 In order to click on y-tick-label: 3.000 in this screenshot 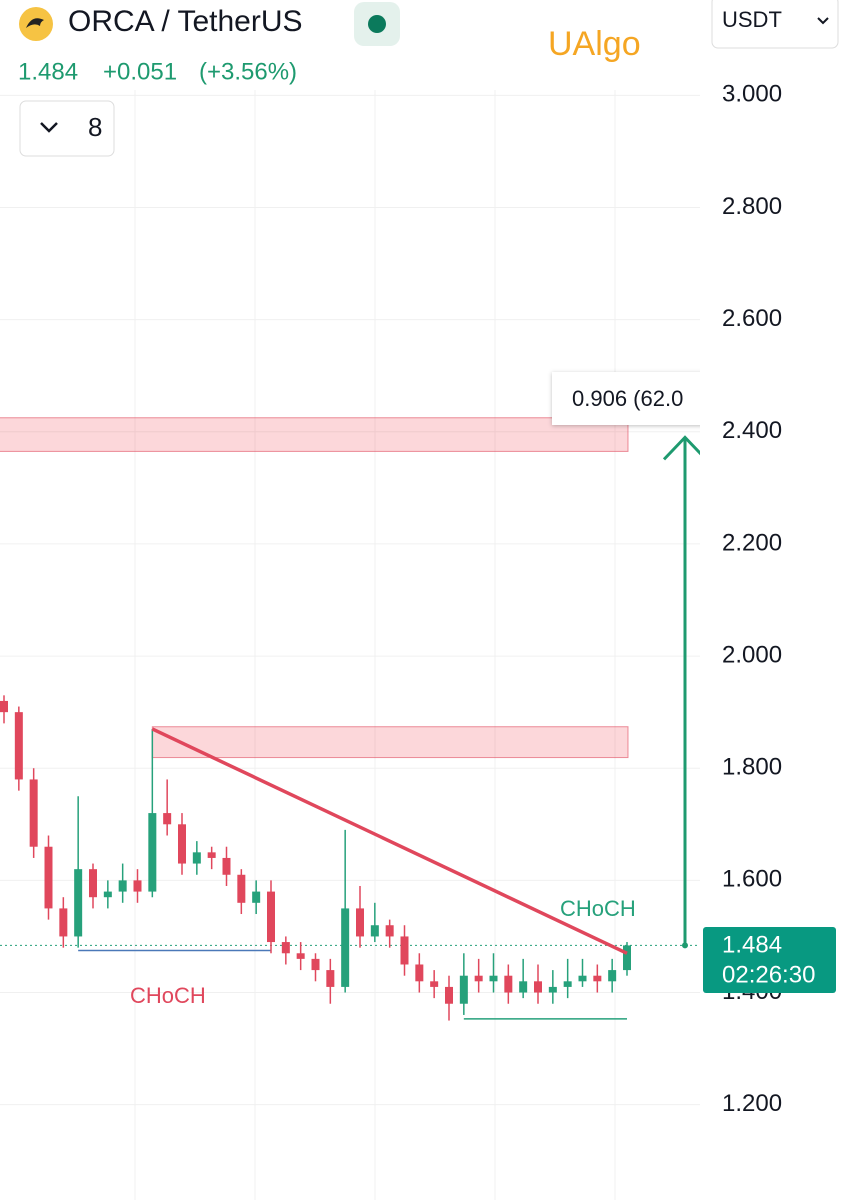, I will do `click(752, 94)`.